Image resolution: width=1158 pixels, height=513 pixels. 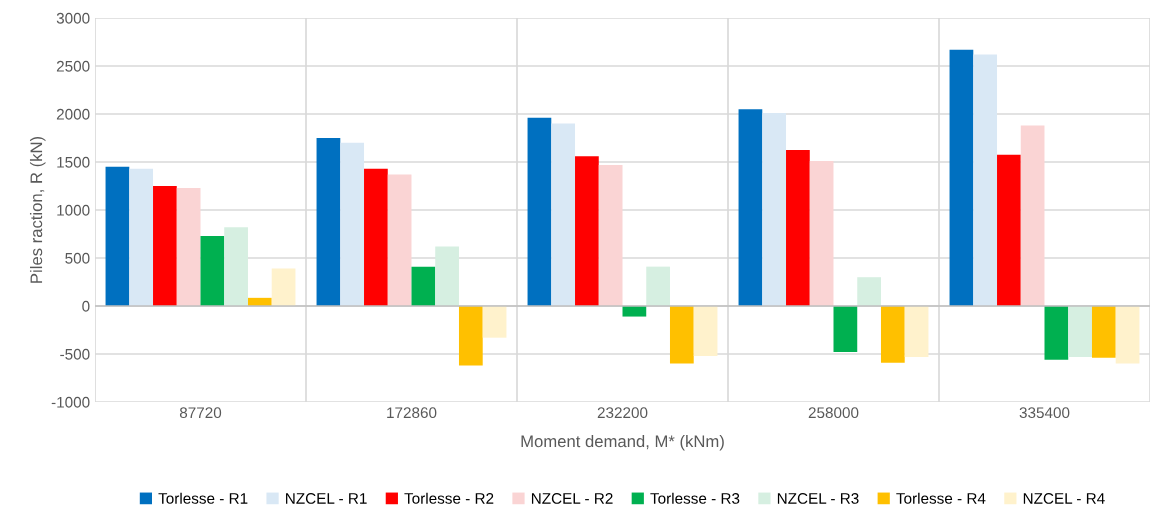 What do you see at coordinates (1064, 498) in the screenshot?
I see `legend-label: NZCEL - R4` at bounding box center [1064, 498].